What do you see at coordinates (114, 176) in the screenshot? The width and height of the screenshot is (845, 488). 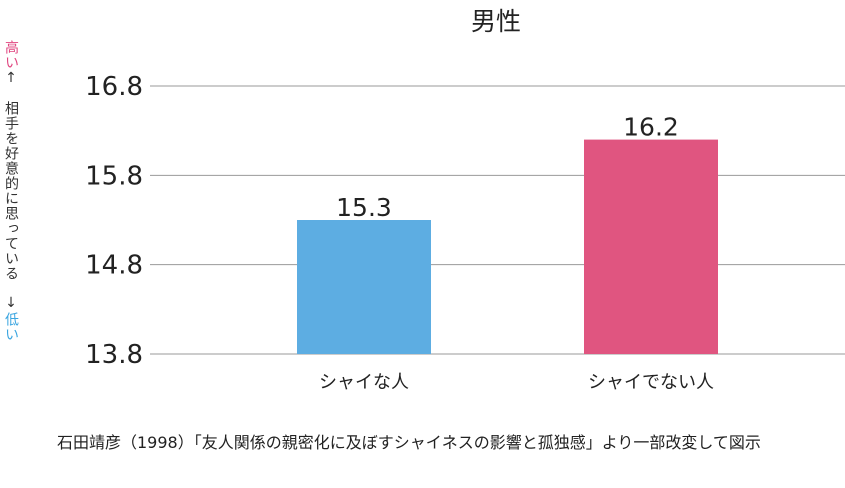 I see `y-tick-label: 15.8` at bounding box center [114, 176].